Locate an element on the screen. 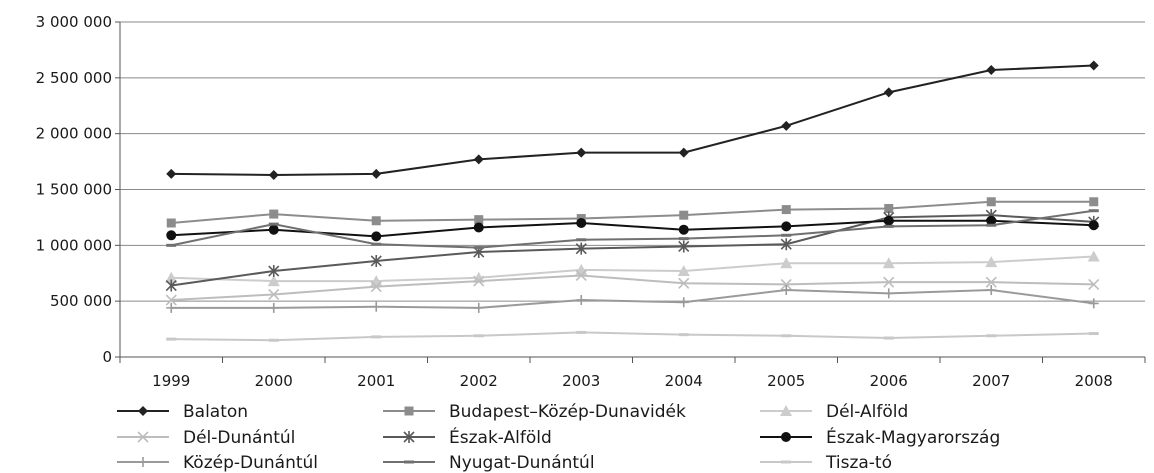 Image resolution: width=1154 pixels, height=473 pixels. x-tick-label: 2001 is located at coordinates (376, 381).